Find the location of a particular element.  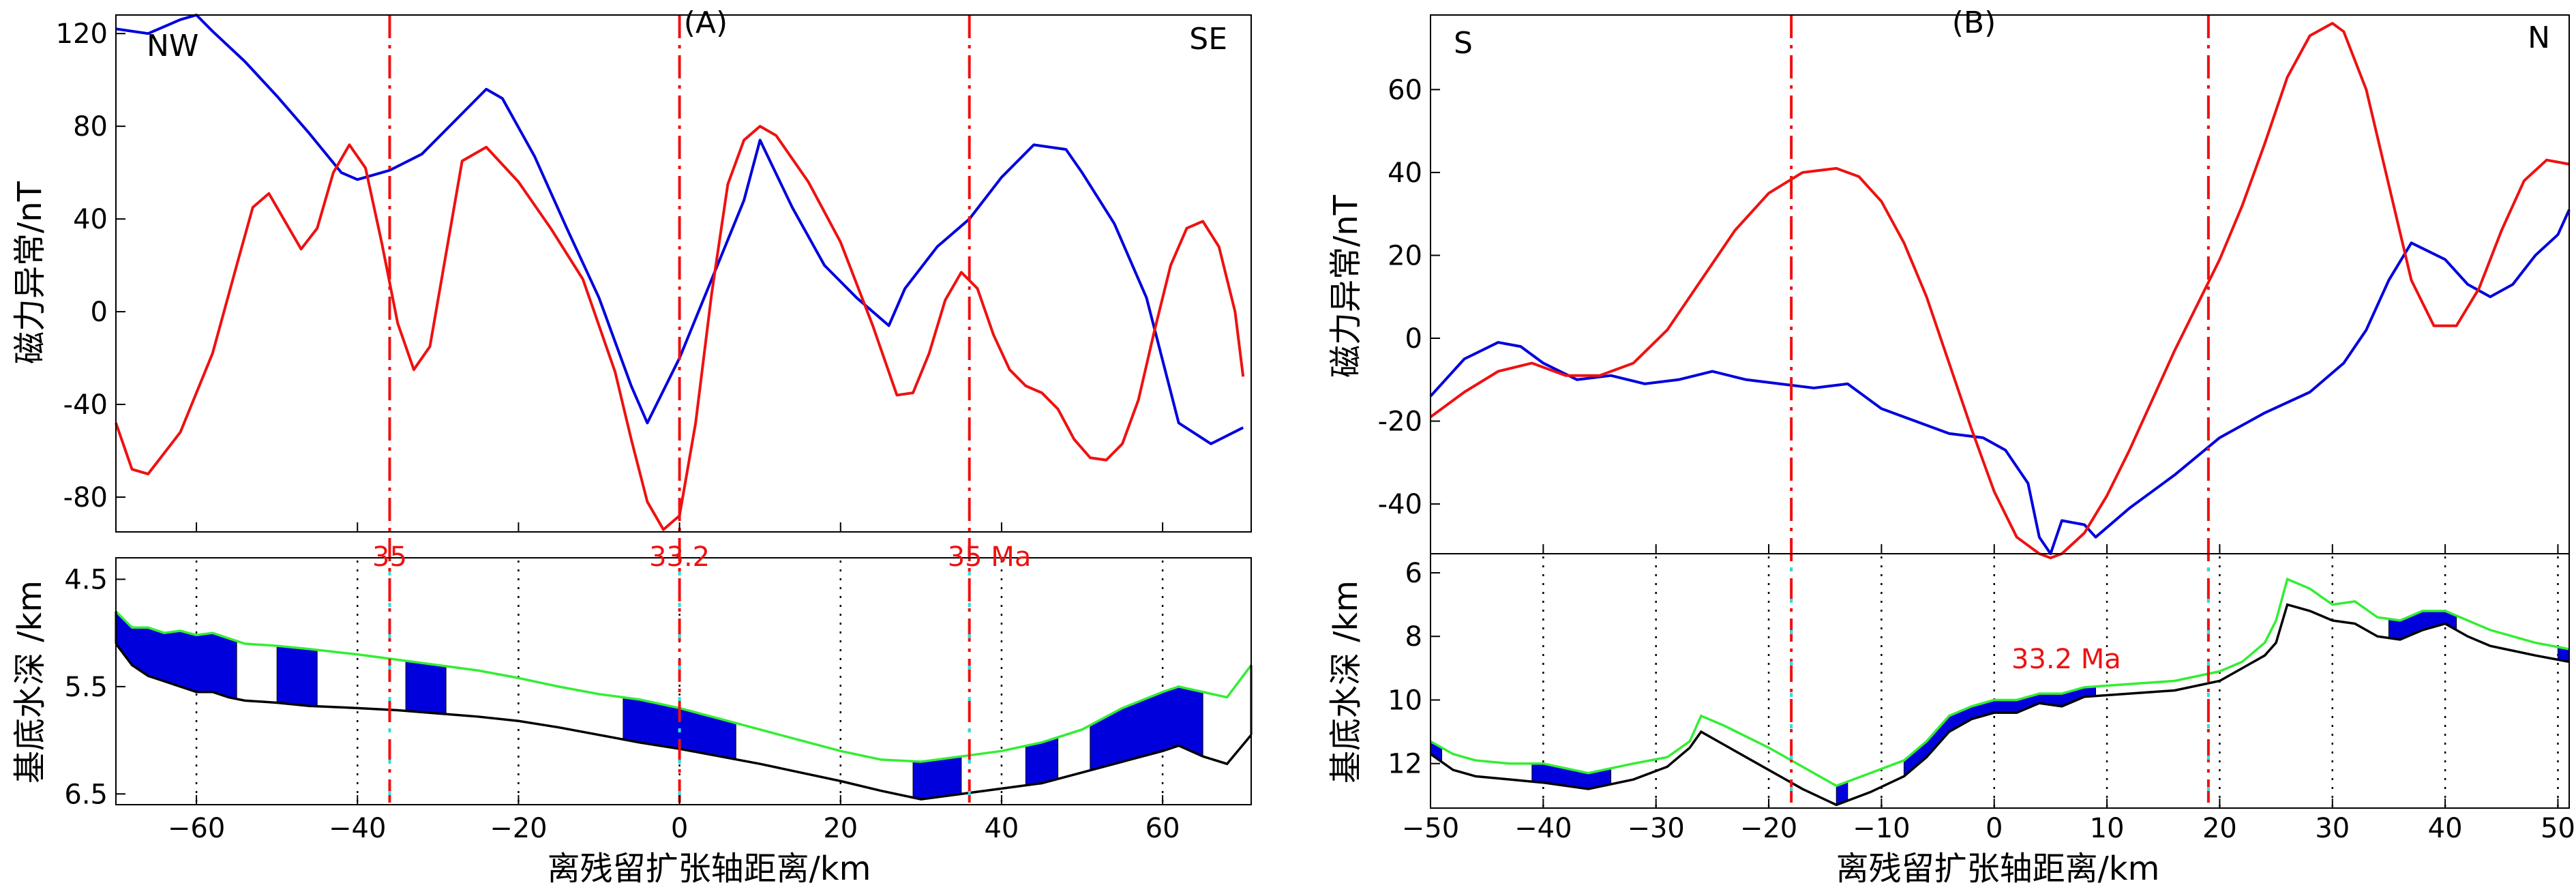

magnetic-y-tick-label: 80 is located at coordinates (90, 127).